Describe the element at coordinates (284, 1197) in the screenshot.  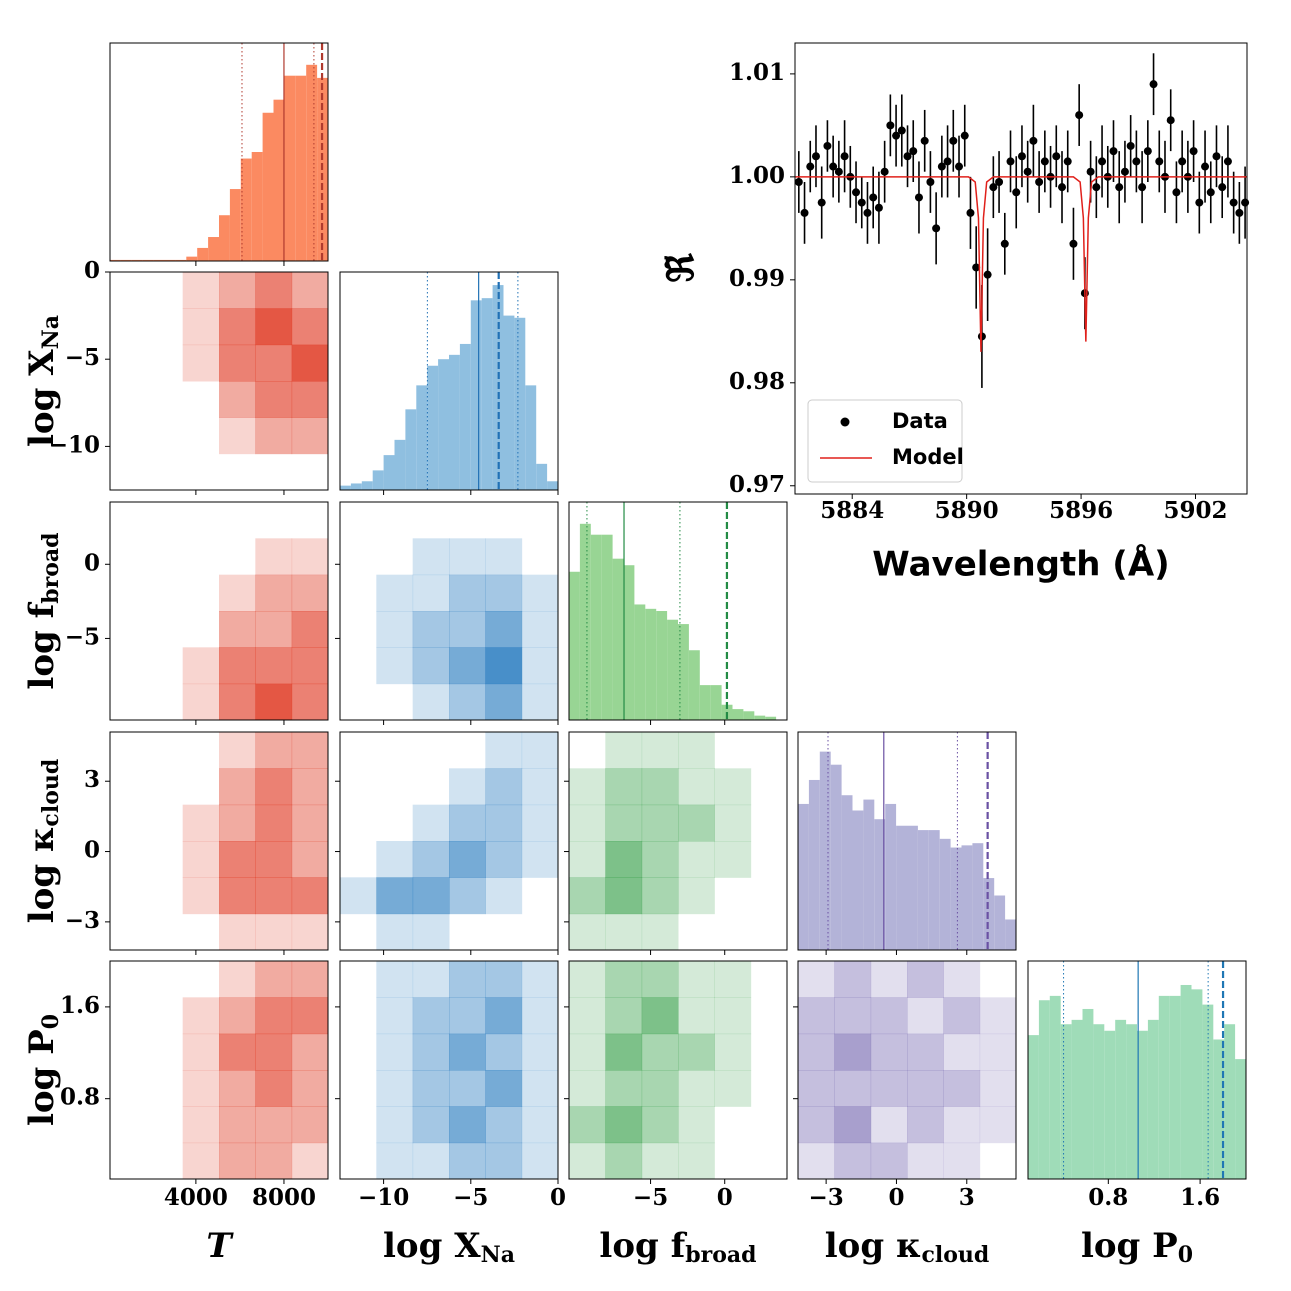
I see `x-tick-label: 8000` at that location.